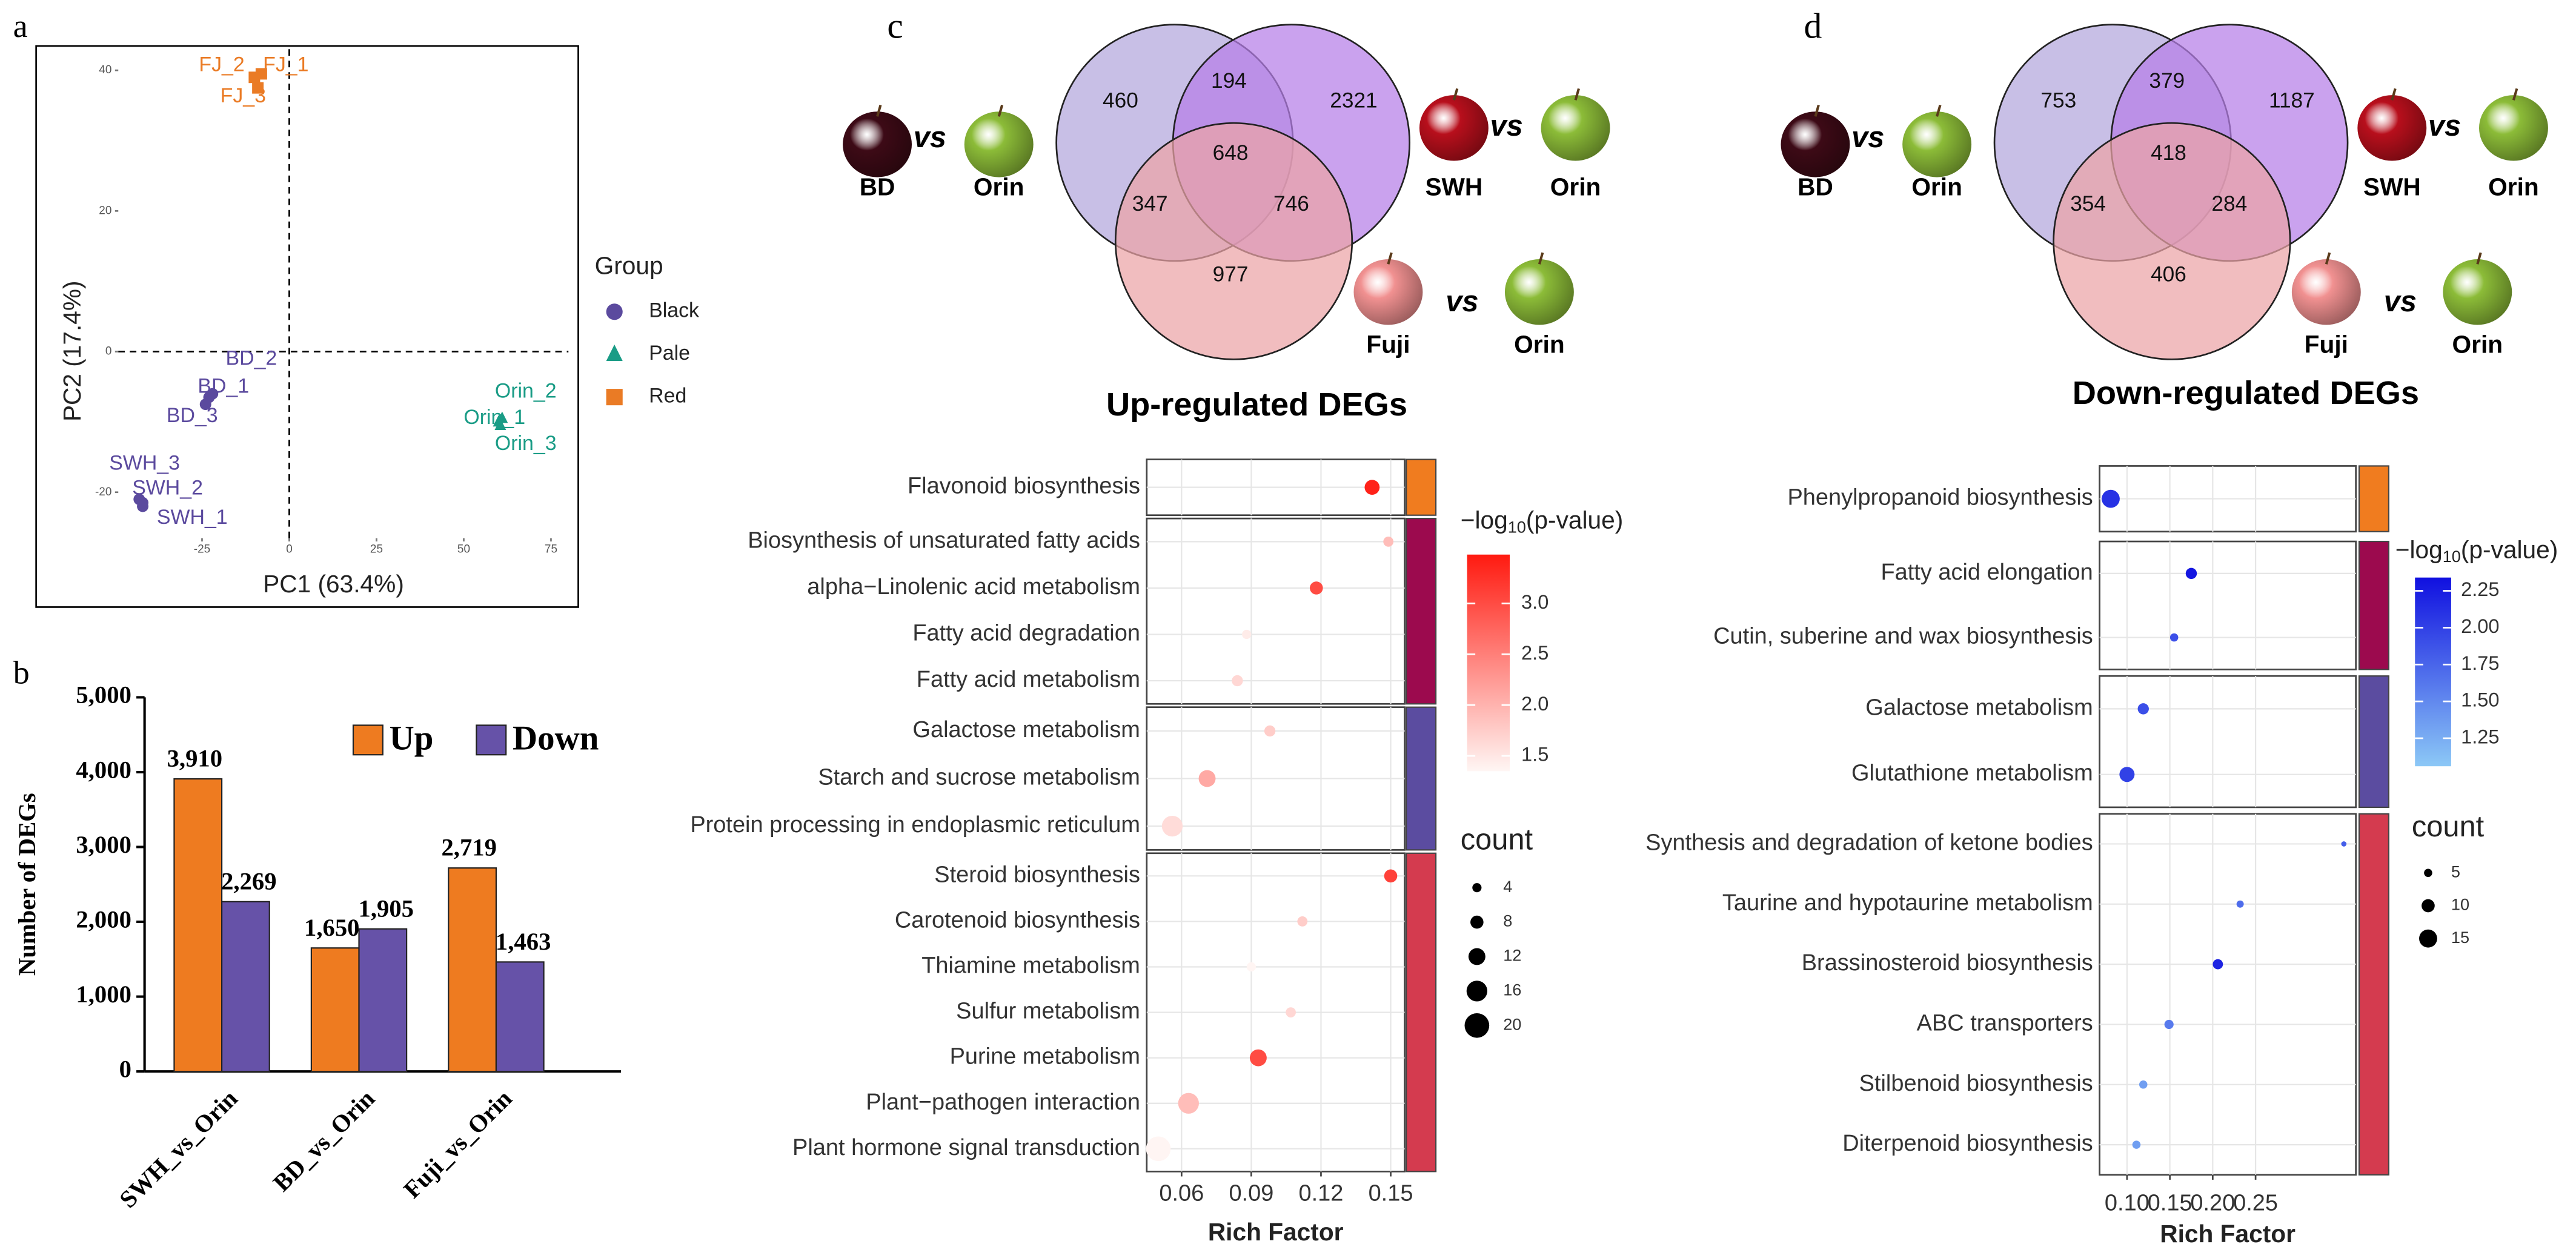  Describe the element at coordinates (468, 847) in the screenshot. I see `value-label: 2,719` at that location.